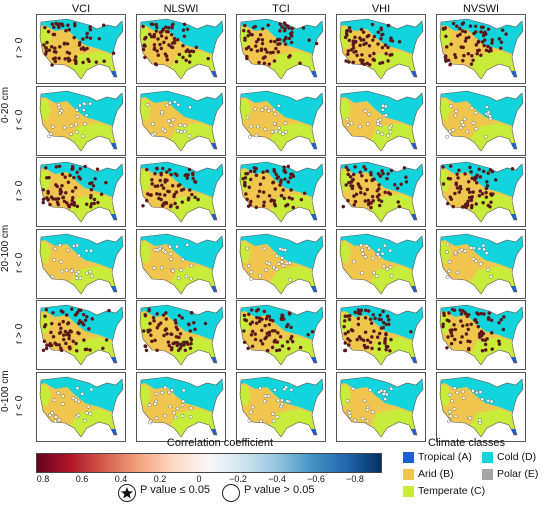  What do you see at coordinates (175, 490) in the screenshot?
I see `p-value-significant-label: P value ≤ 0.05` at bounding box center [175, 490].